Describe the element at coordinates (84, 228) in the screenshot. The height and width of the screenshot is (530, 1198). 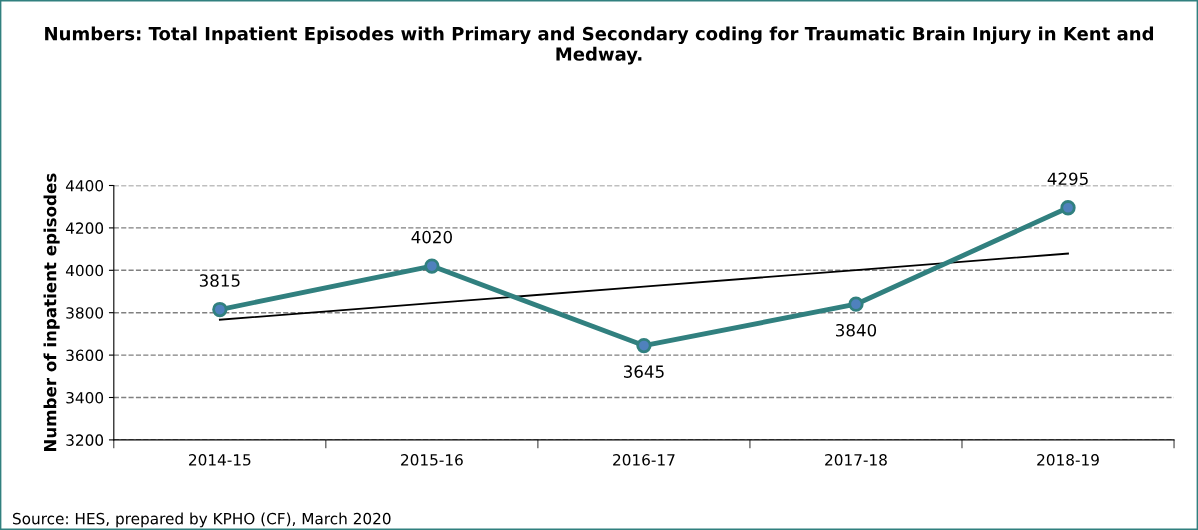
I see `y-tick-label: 4200` at that location.